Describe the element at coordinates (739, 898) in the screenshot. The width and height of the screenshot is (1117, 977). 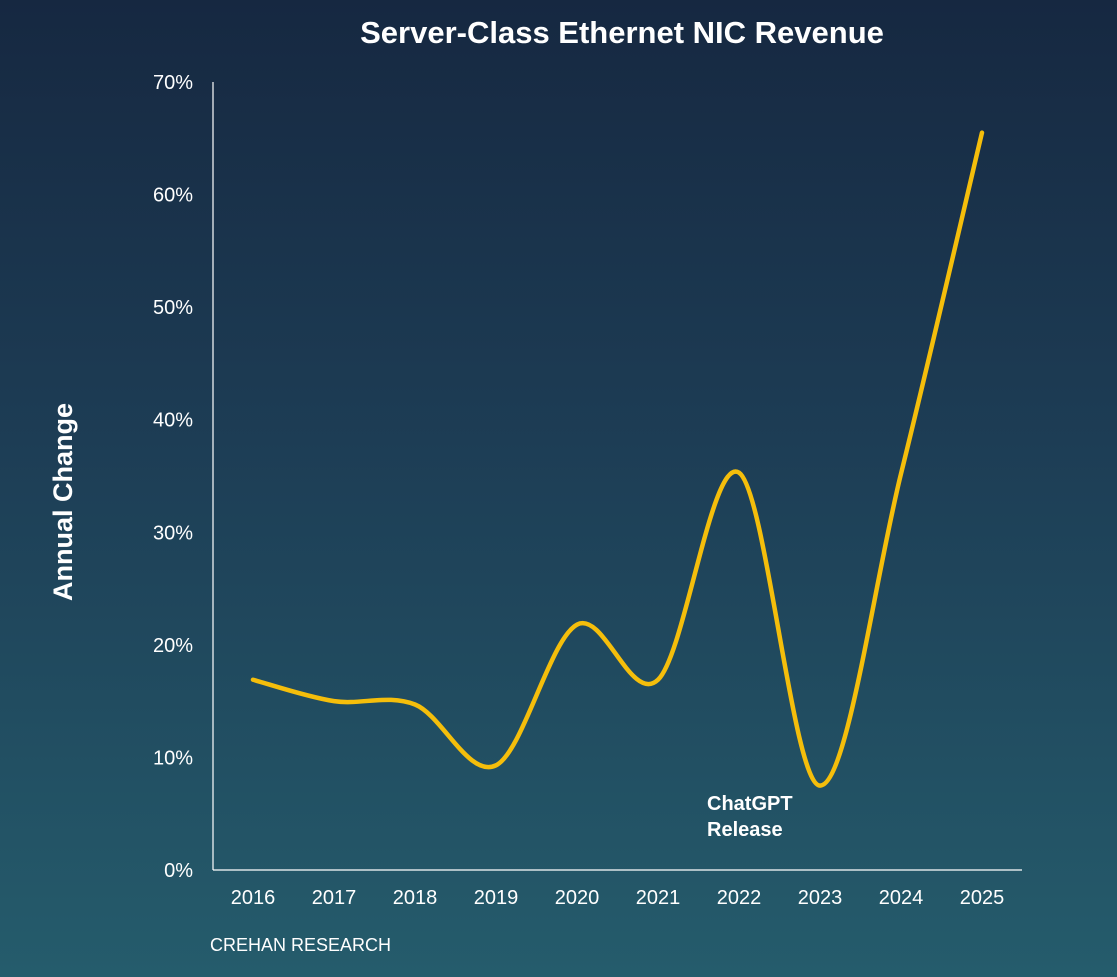
I see `x-tick-label: 2022` at that location.